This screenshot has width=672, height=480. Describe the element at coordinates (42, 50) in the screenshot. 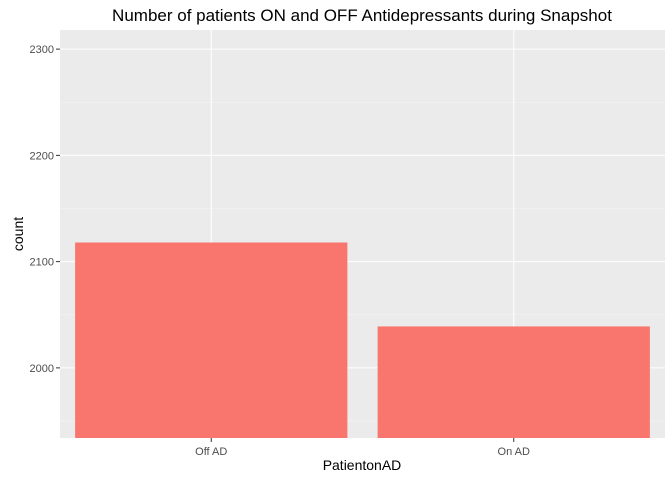

I see `y-tick-label: 2300` at that location.